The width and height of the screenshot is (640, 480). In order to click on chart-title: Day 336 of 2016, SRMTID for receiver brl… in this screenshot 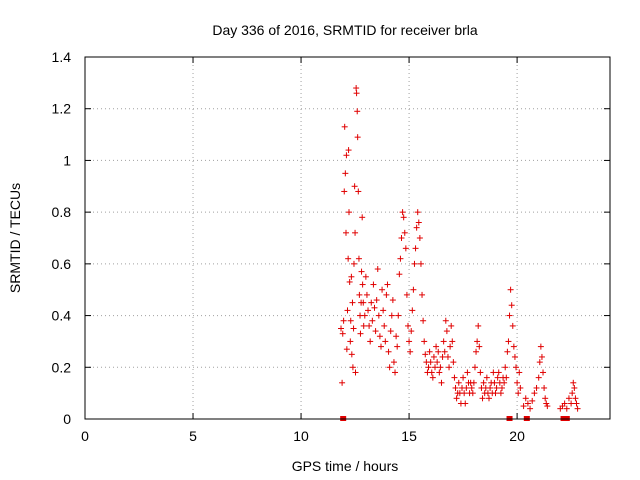, I will do `click(345, 30)`.